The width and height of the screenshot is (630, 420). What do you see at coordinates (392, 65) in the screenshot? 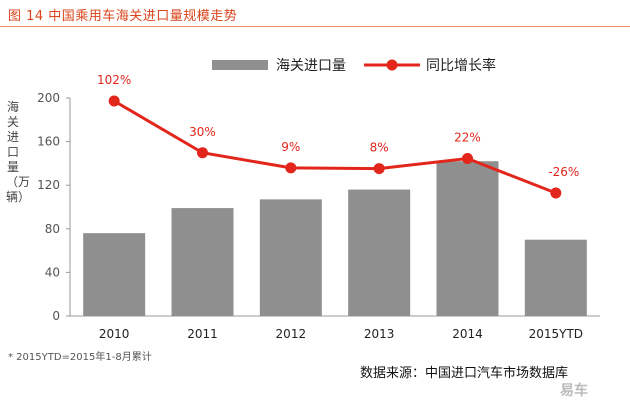
I see `legend-line-marker` at bounding box center [392, 65].